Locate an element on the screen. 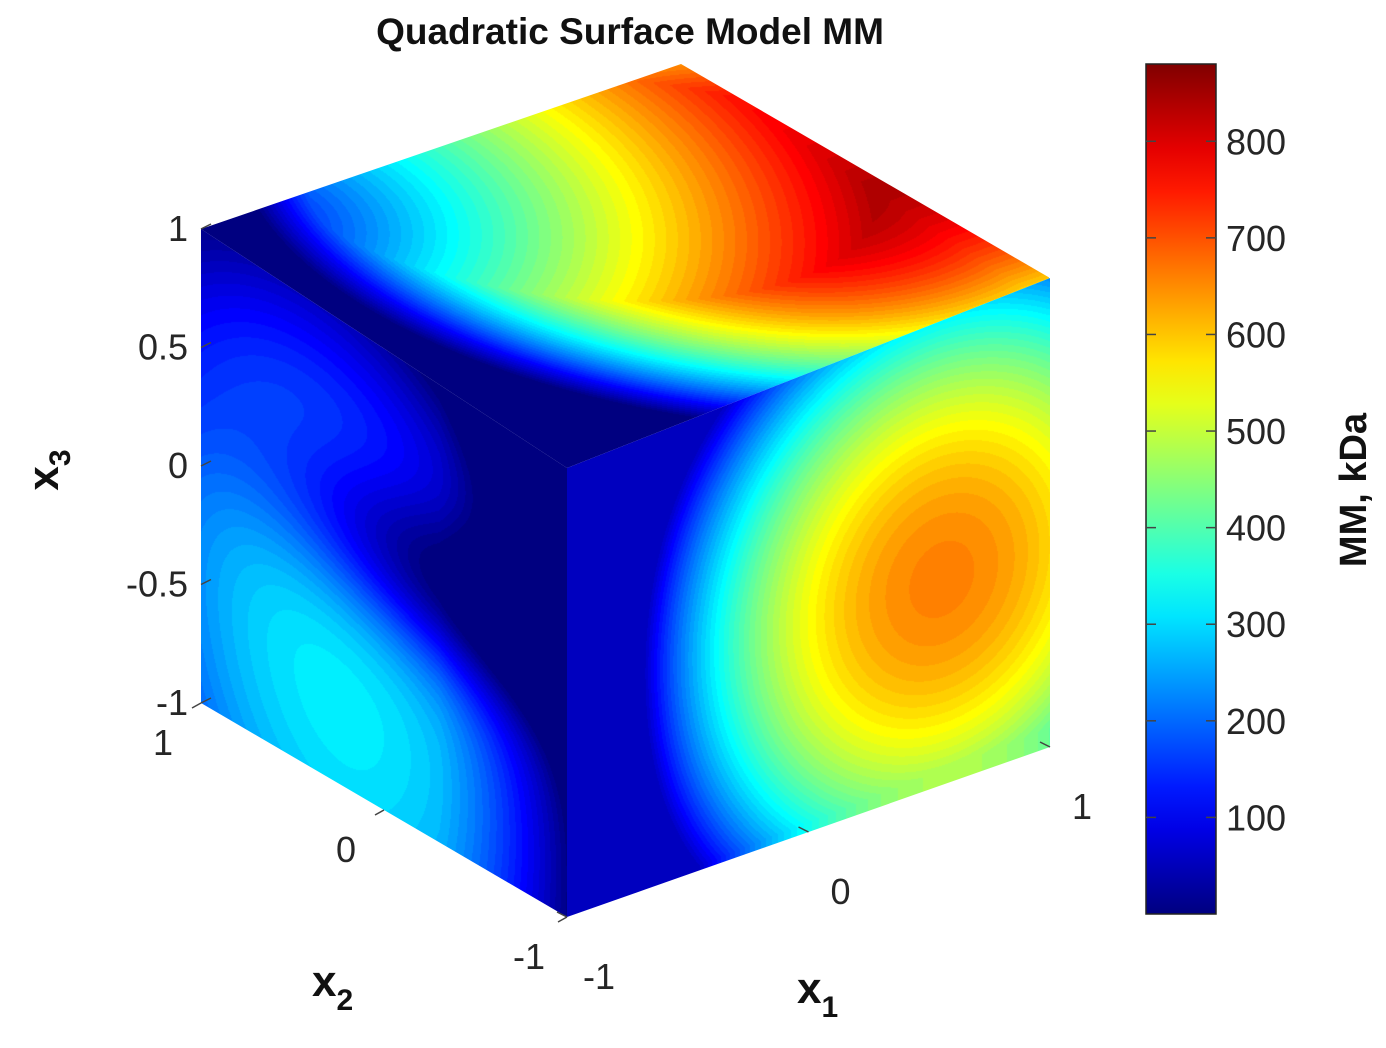 The image size is (1386, 1048). x1-tick-label: 0 is located at coordinates (840, 891).